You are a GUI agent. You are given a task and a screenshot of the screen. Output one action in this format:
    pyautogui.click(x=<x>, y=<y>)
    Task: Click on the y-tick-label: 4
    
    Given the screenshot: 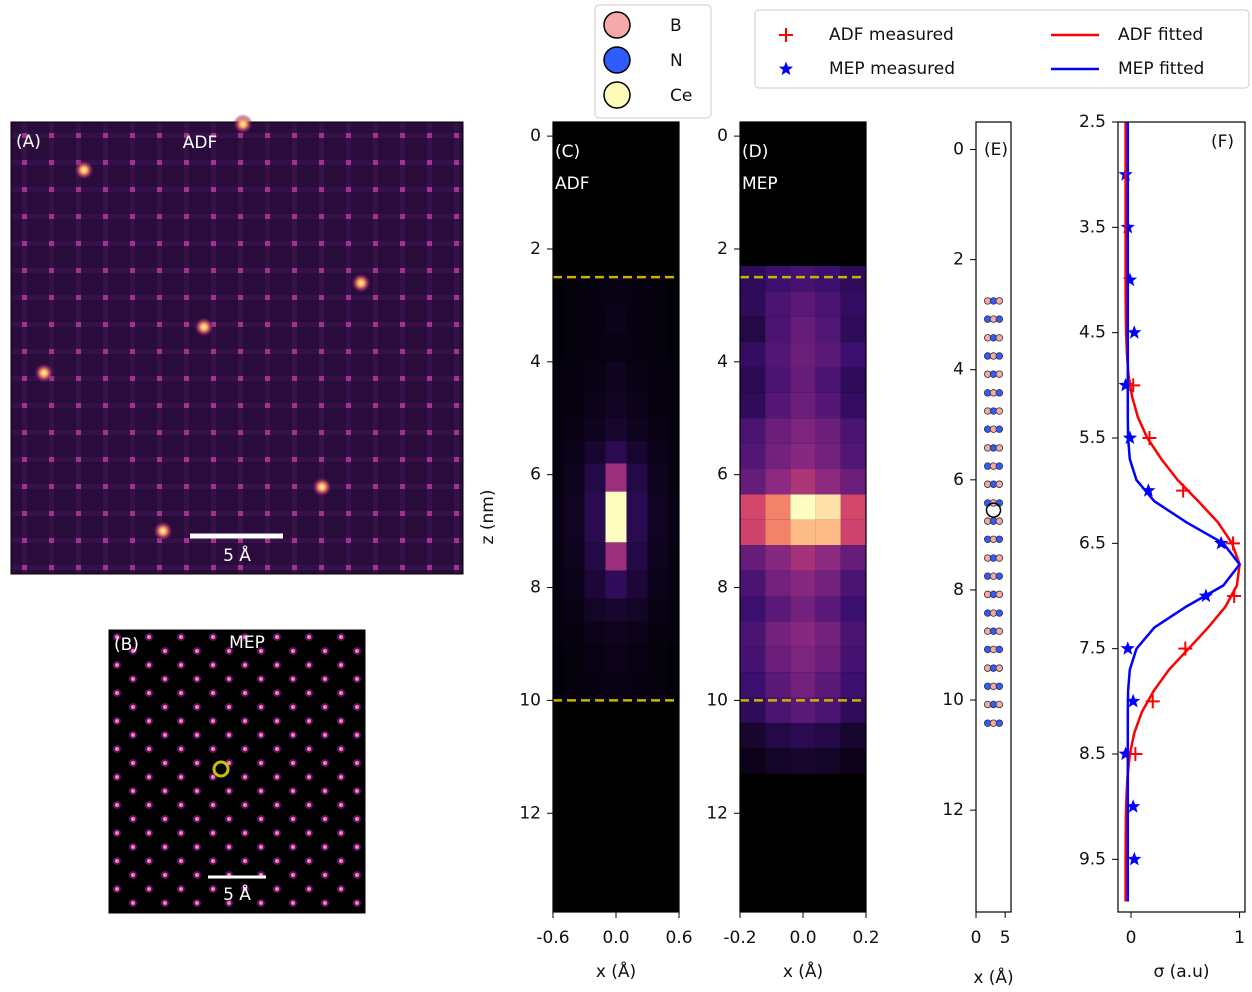 What is the action you would take?
    pyautogui.click(x=722, y=362)
    